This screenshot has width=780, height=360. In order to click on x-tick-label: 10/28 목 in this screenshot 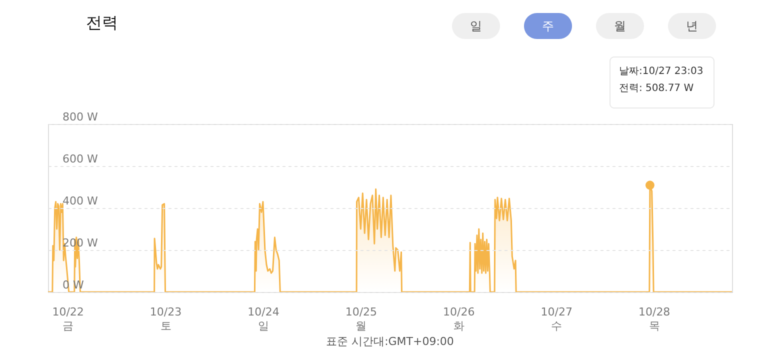, I will do `click(654, 319)`.